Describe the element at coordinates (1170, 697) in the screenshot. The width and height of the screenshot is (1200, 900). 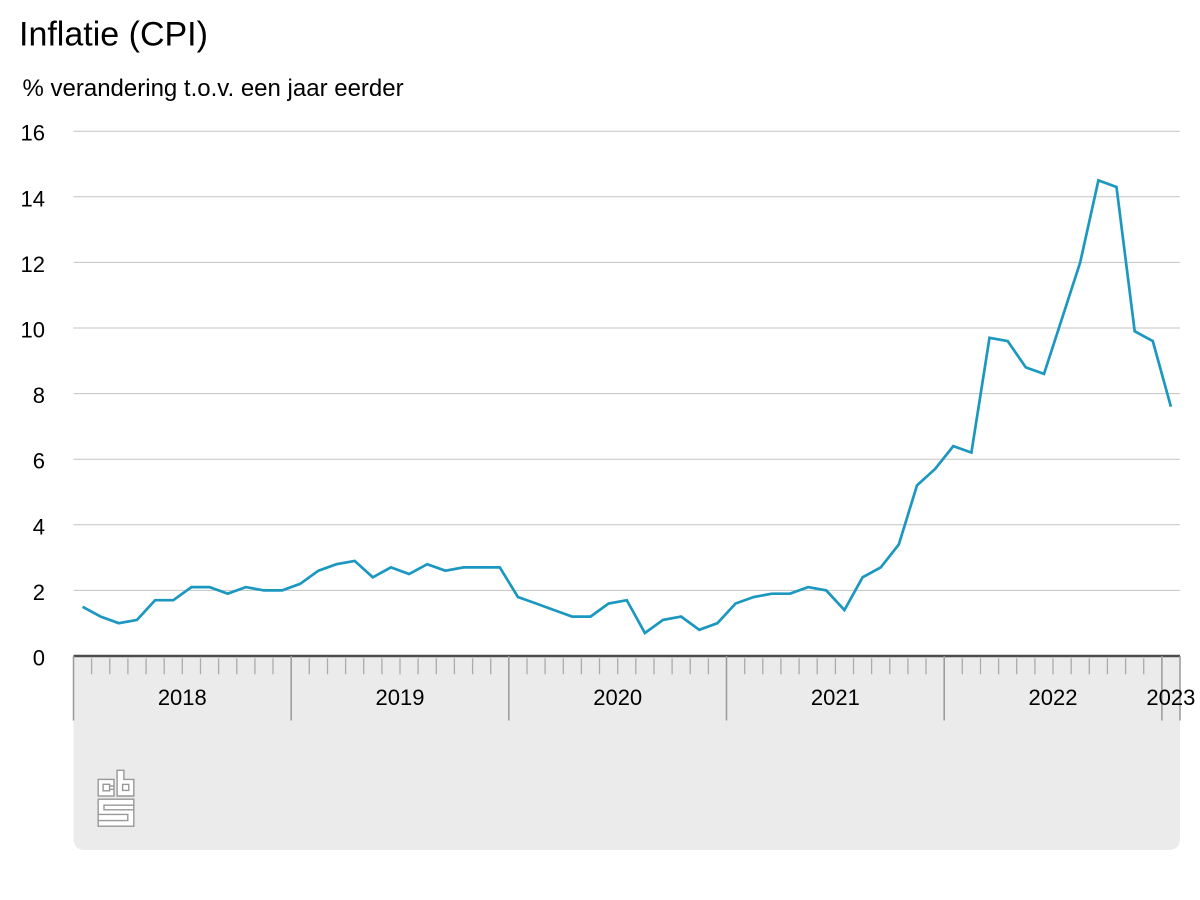
I see `svg-text: 2023` at that location.